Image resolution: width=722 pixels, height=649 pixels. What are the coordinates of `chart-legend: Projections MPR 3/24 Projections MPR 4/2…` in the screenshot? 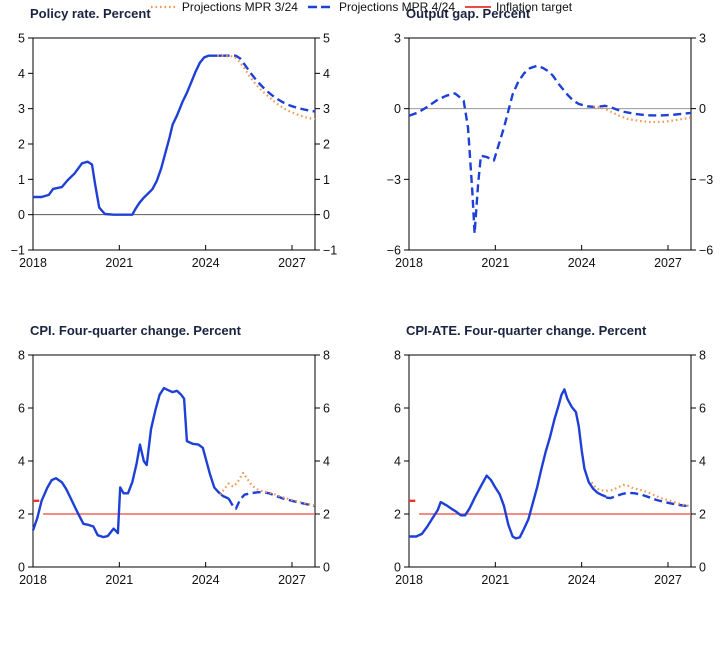 It's located at (361, 7).